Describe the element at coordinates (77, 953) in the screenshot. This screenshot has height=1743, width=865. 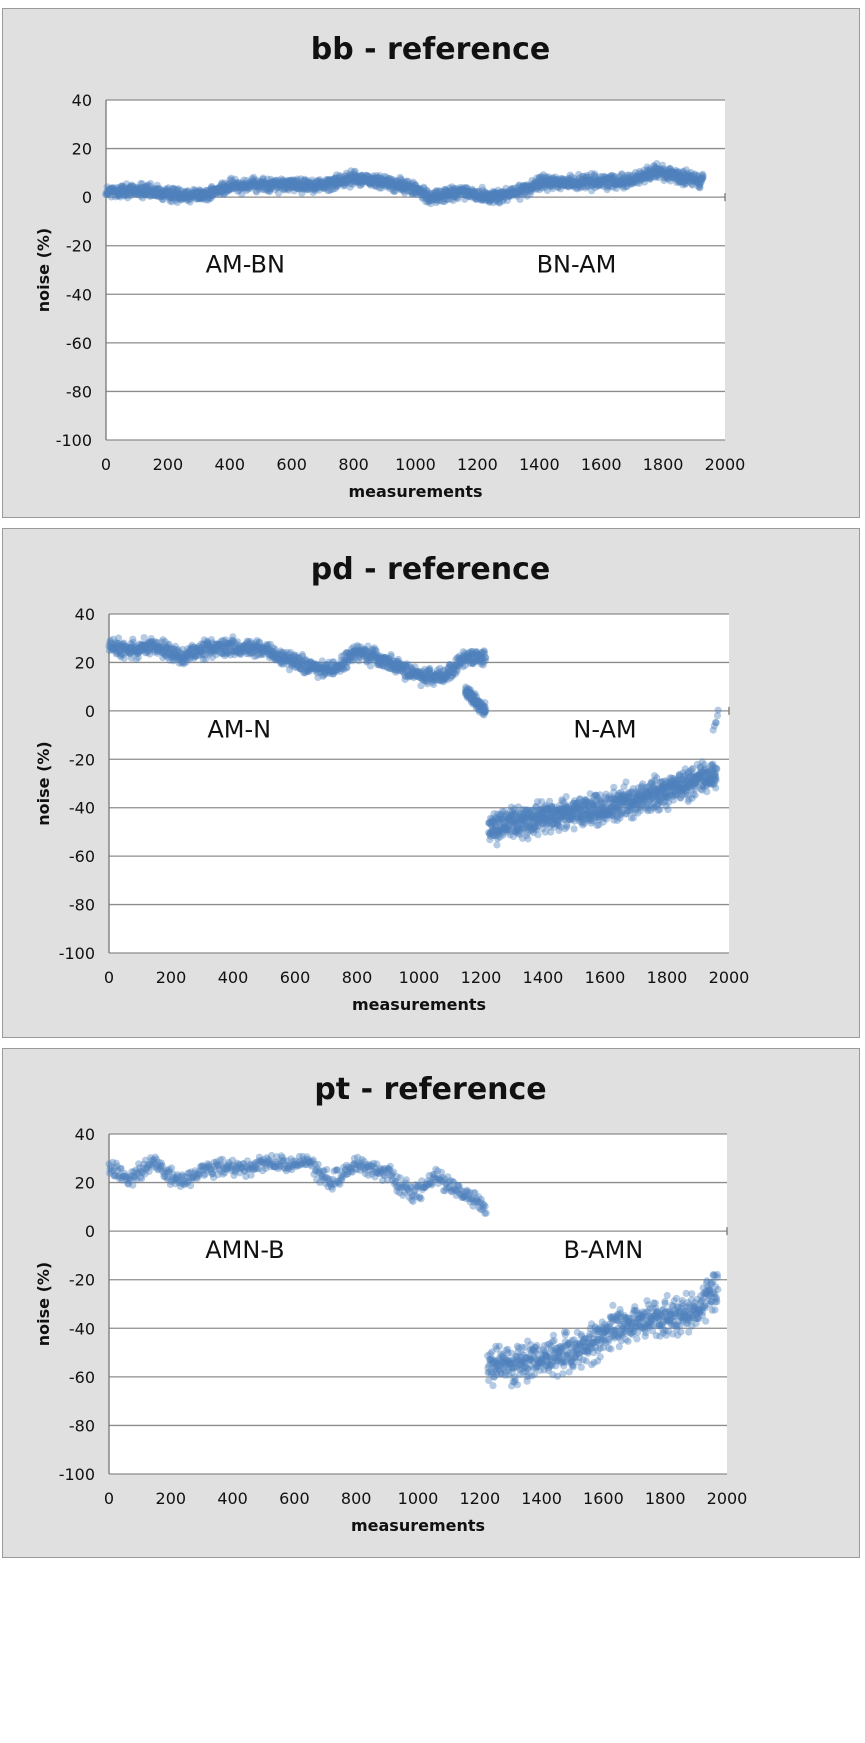
I see `y-tick-label: -100` at that location.